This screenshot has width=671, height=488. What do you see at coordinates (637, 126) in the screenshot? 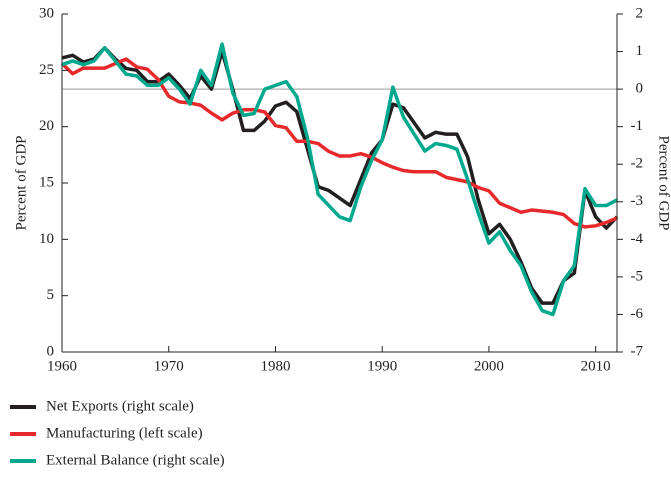
I see `y2-tick-label: -1` at bounding box center [637, 126].